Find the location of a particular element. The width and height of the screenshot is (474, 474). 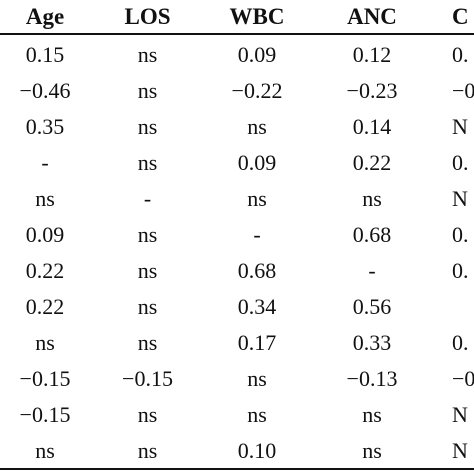

header-wbc: WBC is located at coordinates (257, 16).